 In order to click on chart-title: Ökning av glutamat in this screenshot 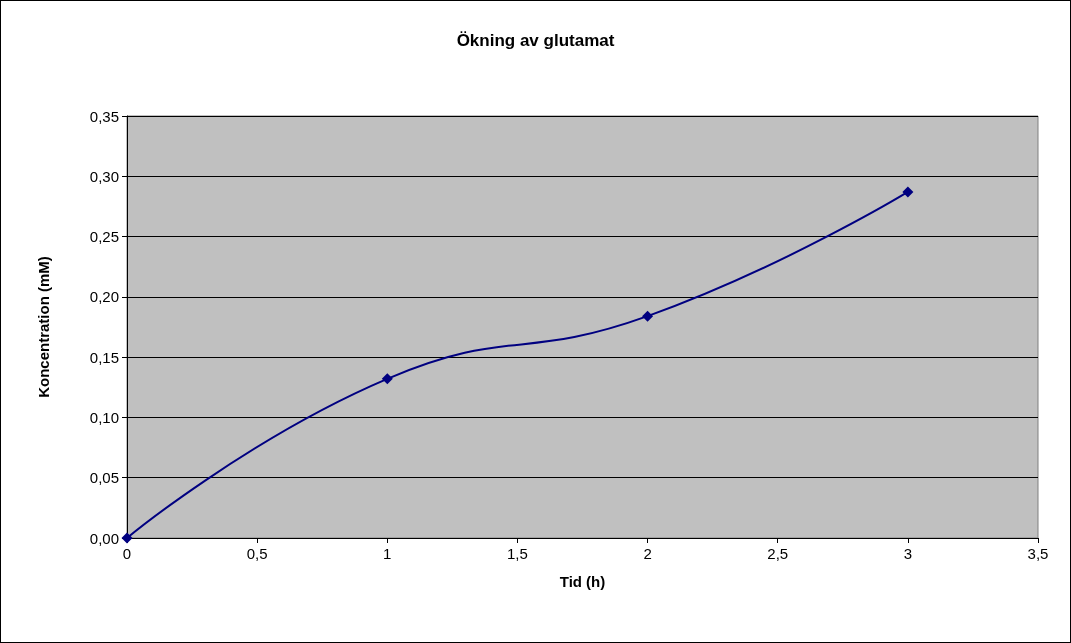, I will do `click(535, 40)`.